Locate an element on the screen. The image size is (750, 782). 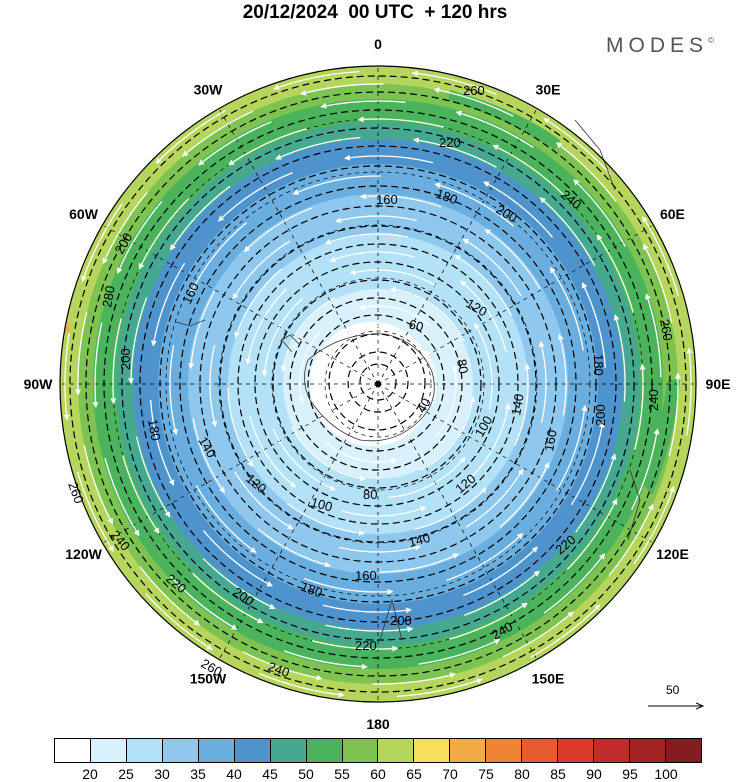
colorbar-tick-label: 85 is located at coordinates (558, 774).